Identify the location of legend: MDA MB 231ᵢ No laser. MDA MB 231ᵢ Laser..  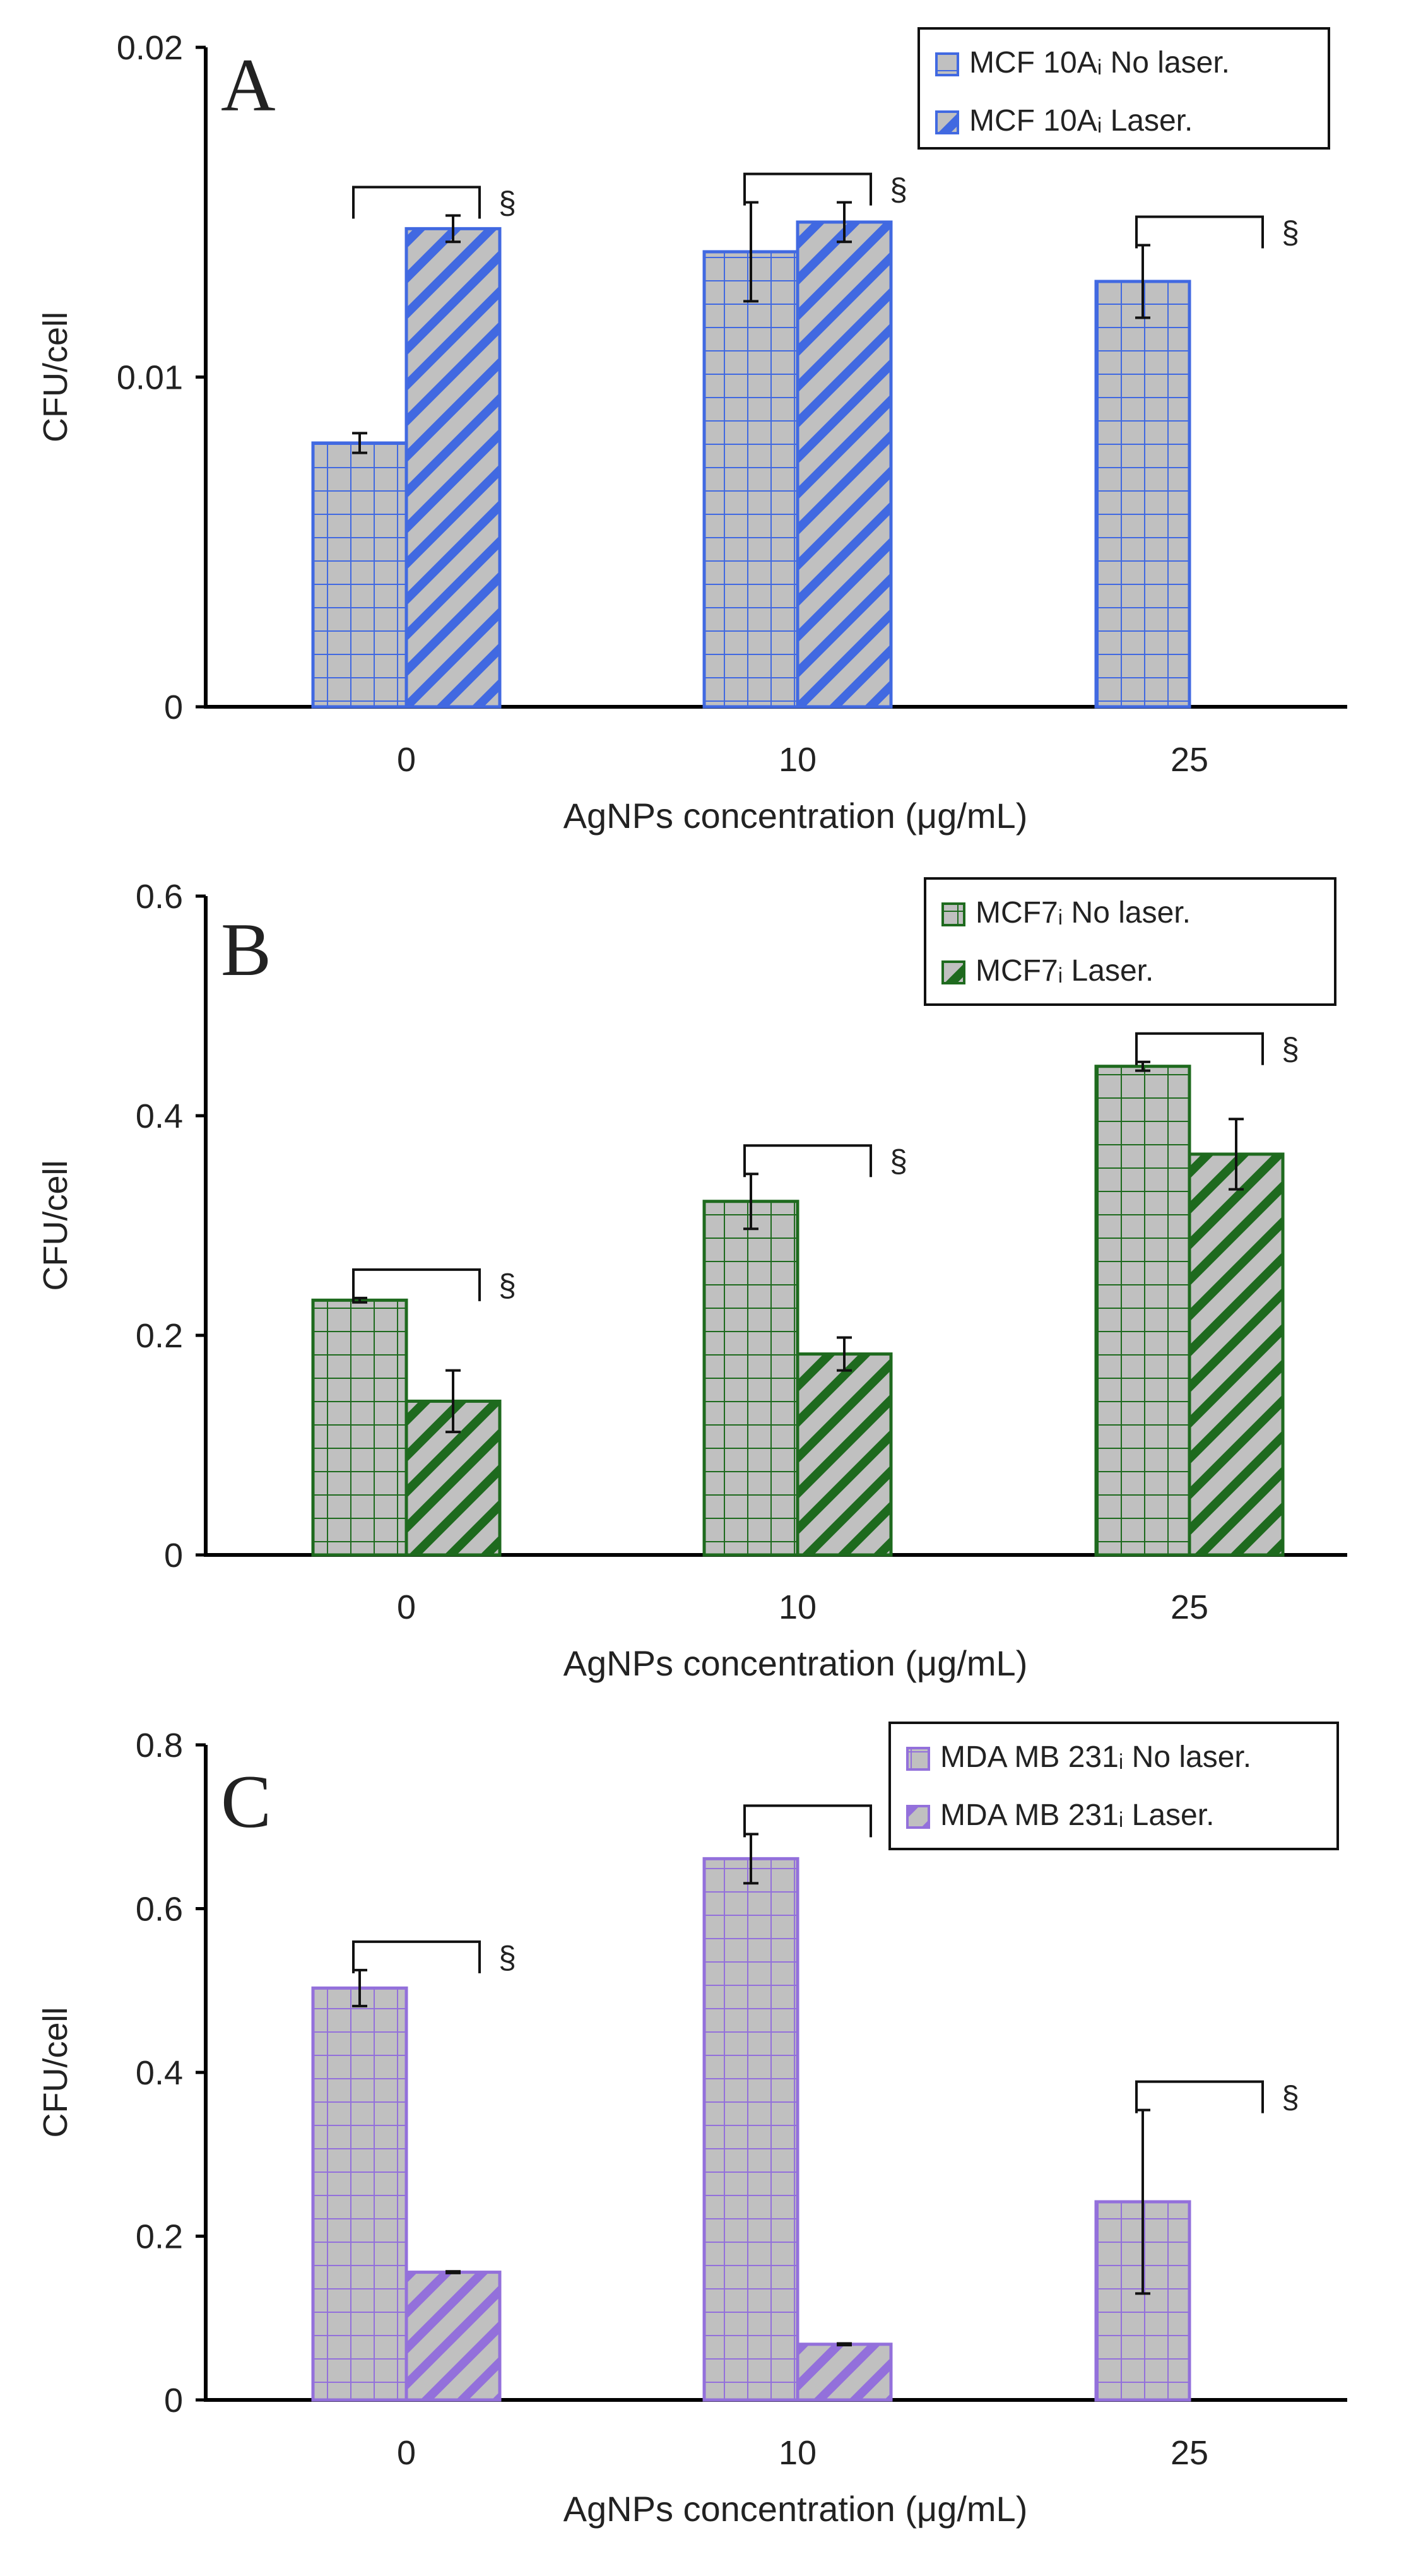
(1113, 1786).